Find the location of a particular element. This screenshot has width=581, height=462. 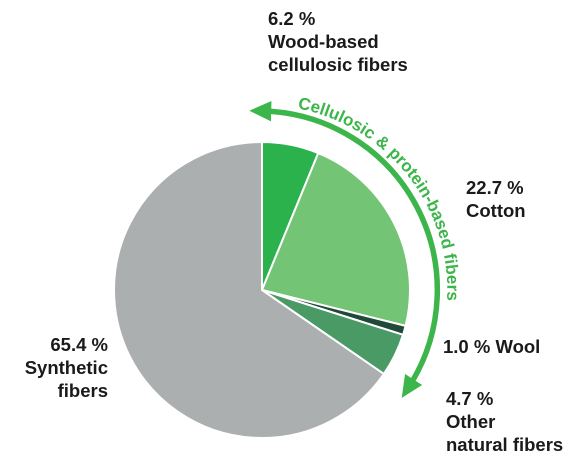

value-label-synthetic: 65.4 % is located at coordinates (79, 344).